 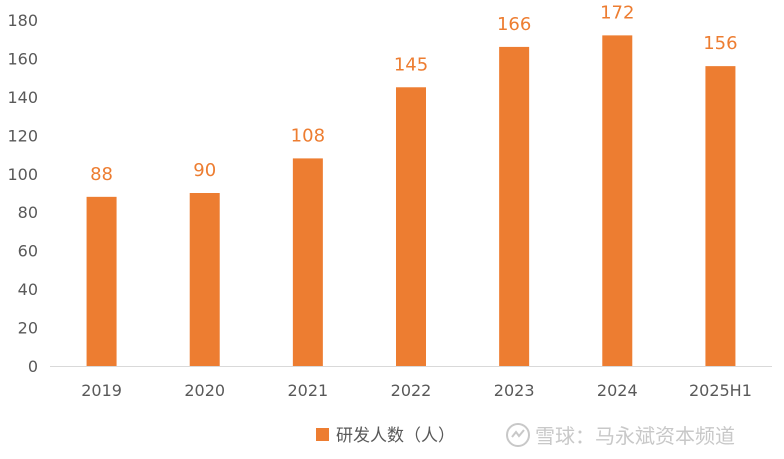 I want to click on snowball-logo-icon, so click(x=518, y=435).